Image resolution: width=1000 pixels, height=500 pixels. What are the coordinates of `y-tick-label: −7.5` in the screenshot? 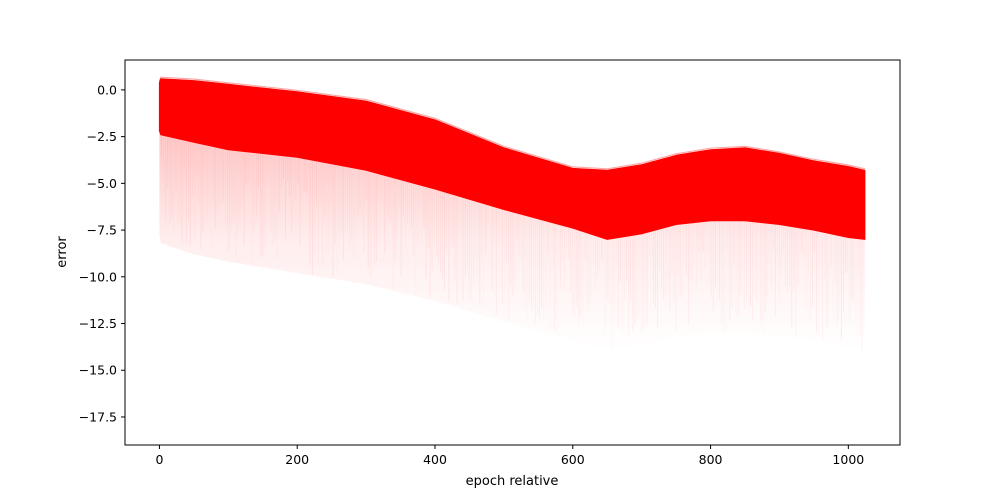 It's located at (102, 230).